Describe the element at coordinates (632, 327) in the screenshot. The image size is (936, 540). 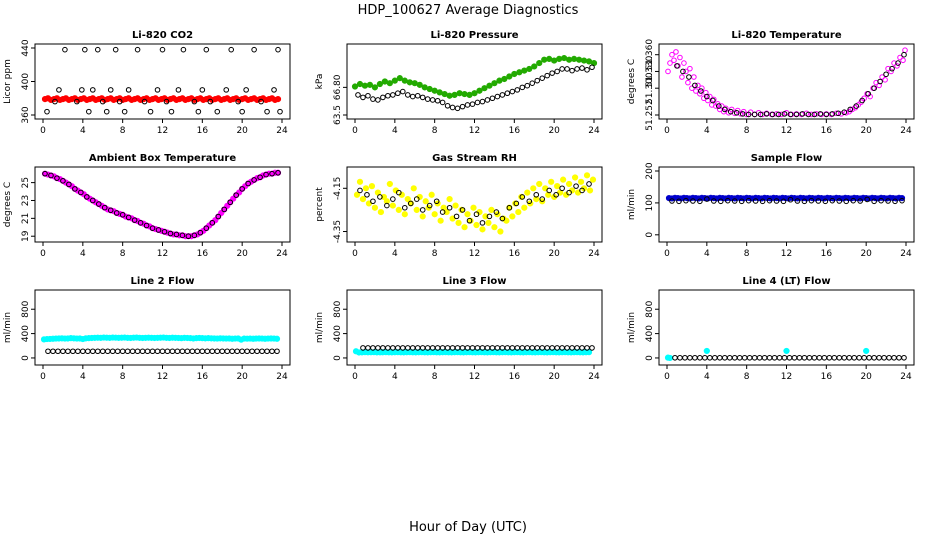
I see `y-axis-label: ml/min` at that location.